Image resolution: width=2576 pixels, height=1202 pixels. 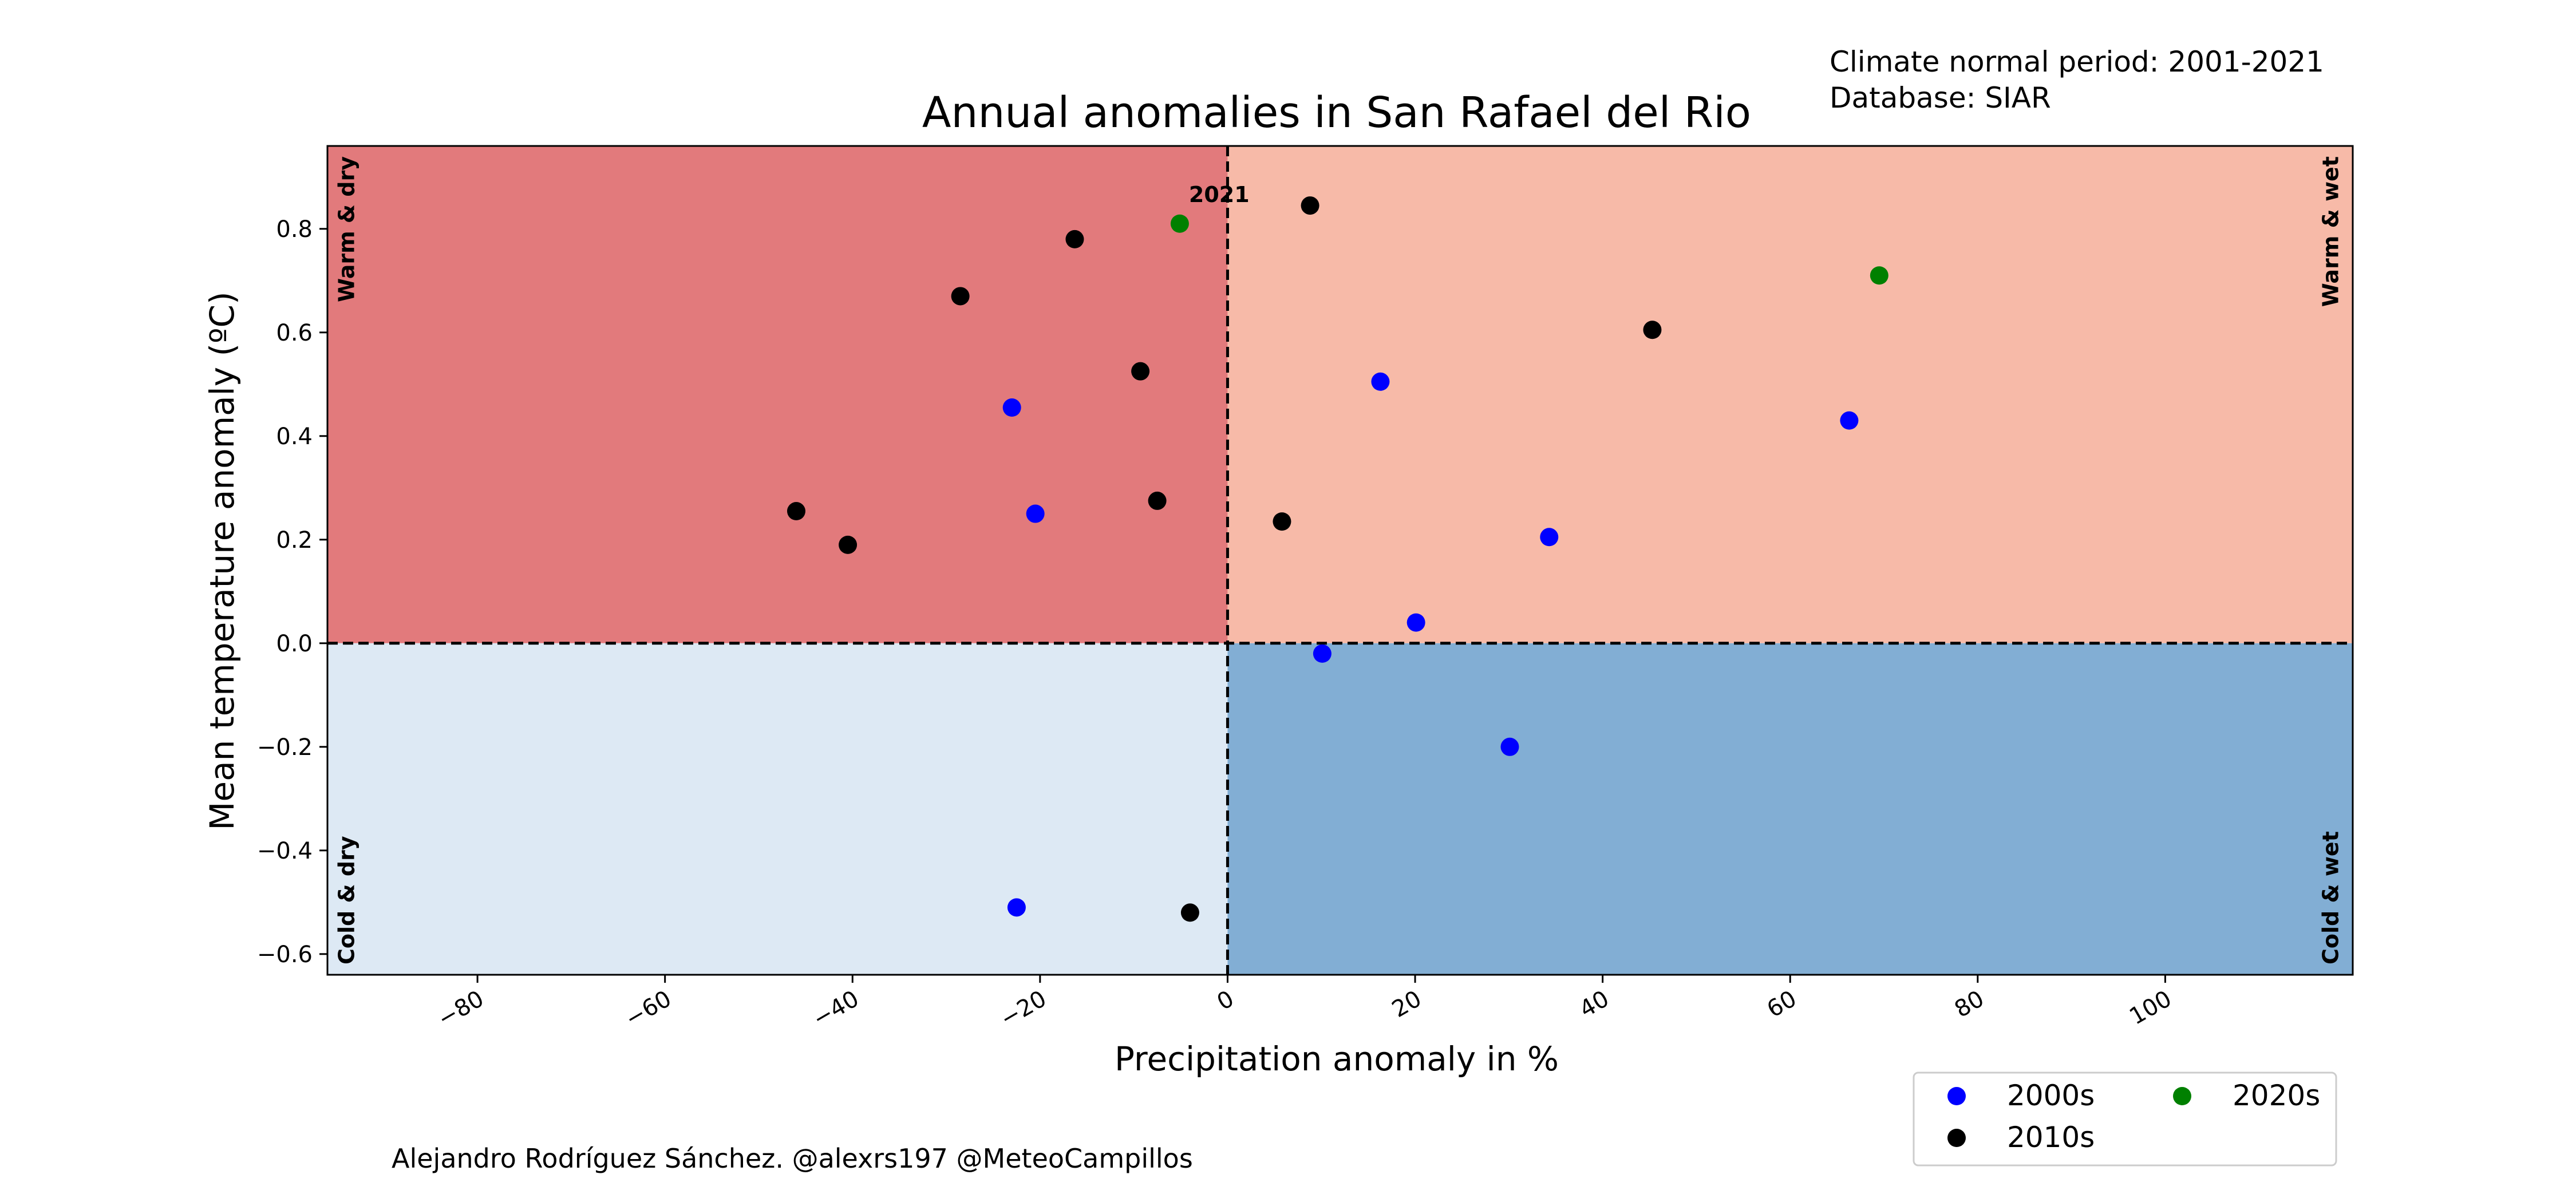 I want to click on note-normal-period: Climate normal period: 2001-2021, so click(x=2077, y=61).